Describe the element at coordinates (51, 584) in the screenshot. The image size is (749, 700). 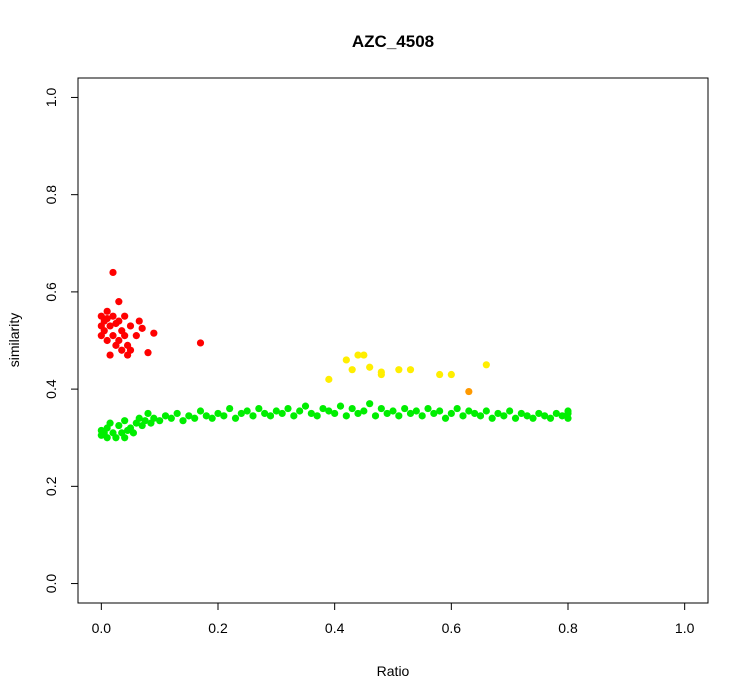
I see `y-tick-label: 0.0` at that location.